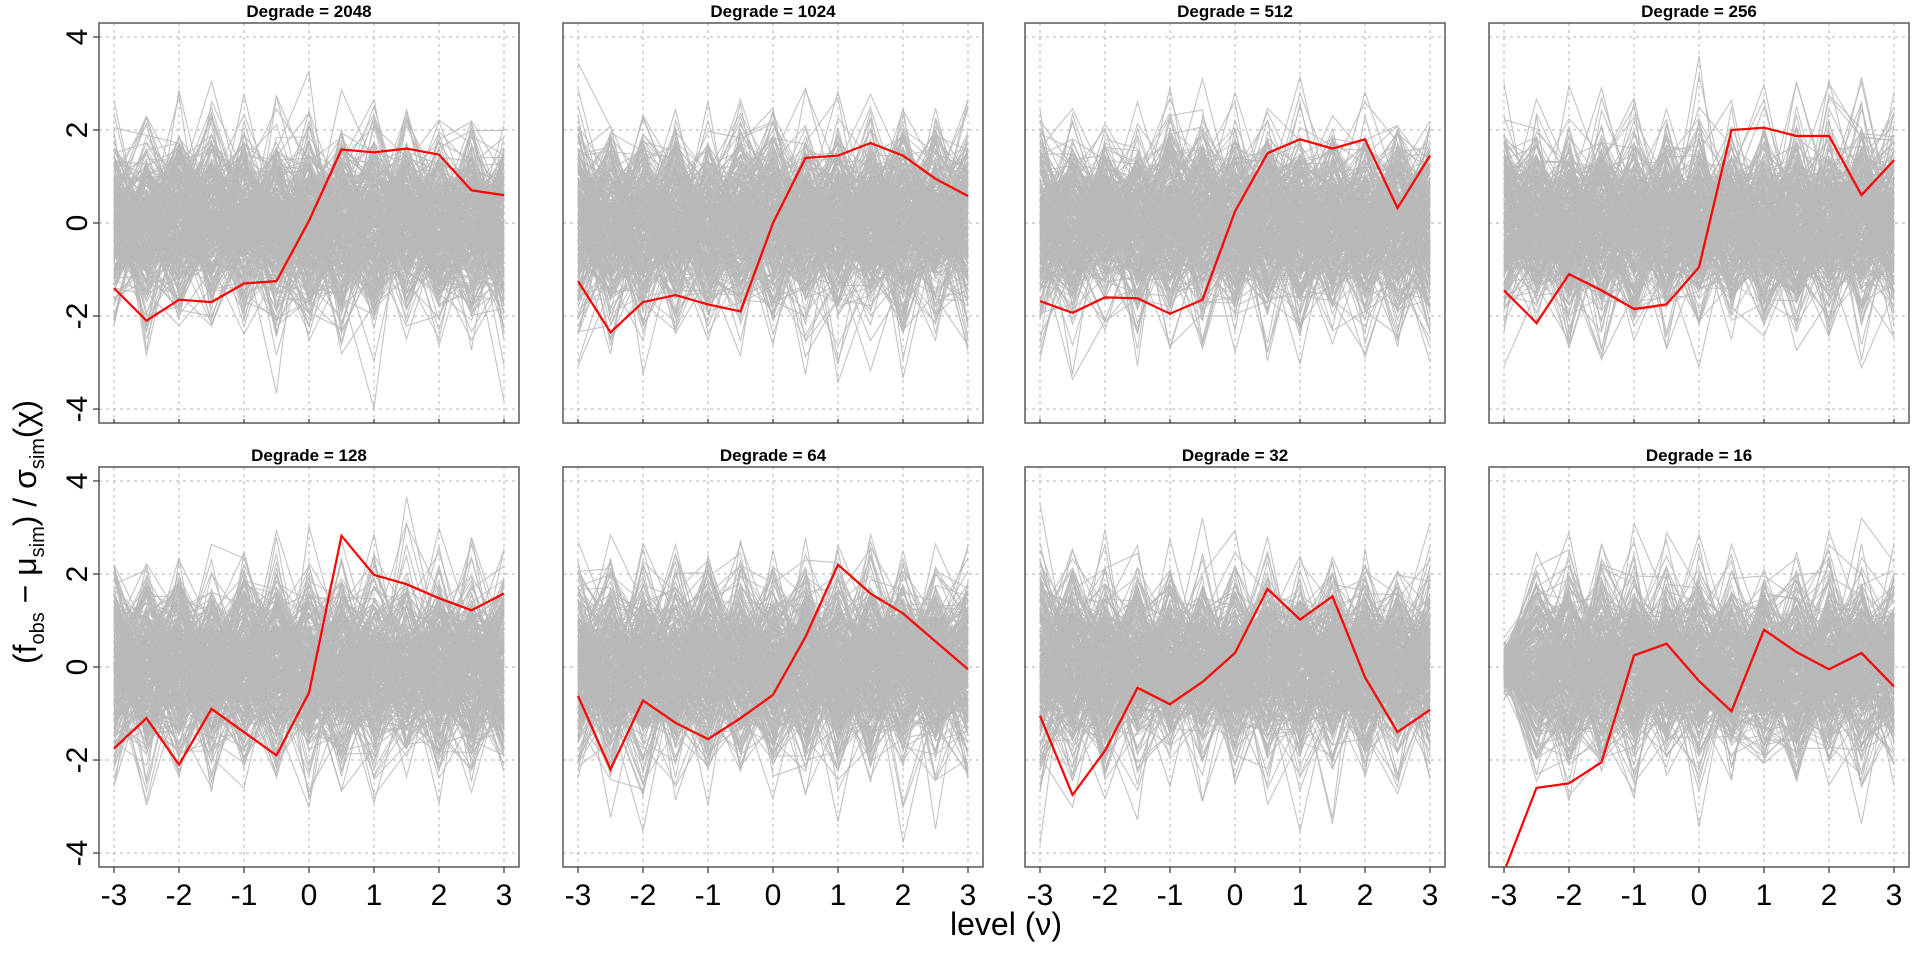 The image size is (1920, 960). What do you see at coordinates (1235, 895) in the screenshot?
I see `x-tick-label: 0` at bounding box center [1235, 895].